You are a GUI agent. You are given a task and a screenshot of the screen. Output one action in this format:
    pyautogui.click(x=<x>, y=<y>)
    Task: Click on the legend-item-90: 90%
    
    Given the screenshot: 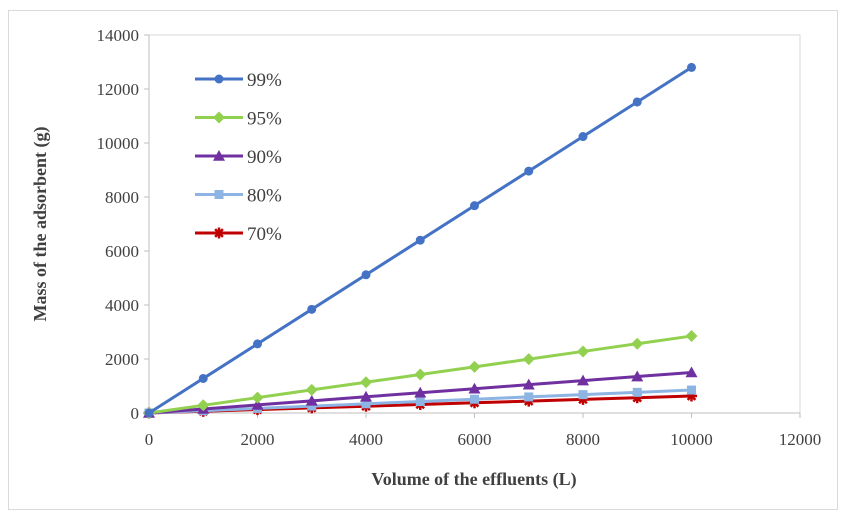 What is the action you would take?
    pyautogui.click(x=238, y=157)
    